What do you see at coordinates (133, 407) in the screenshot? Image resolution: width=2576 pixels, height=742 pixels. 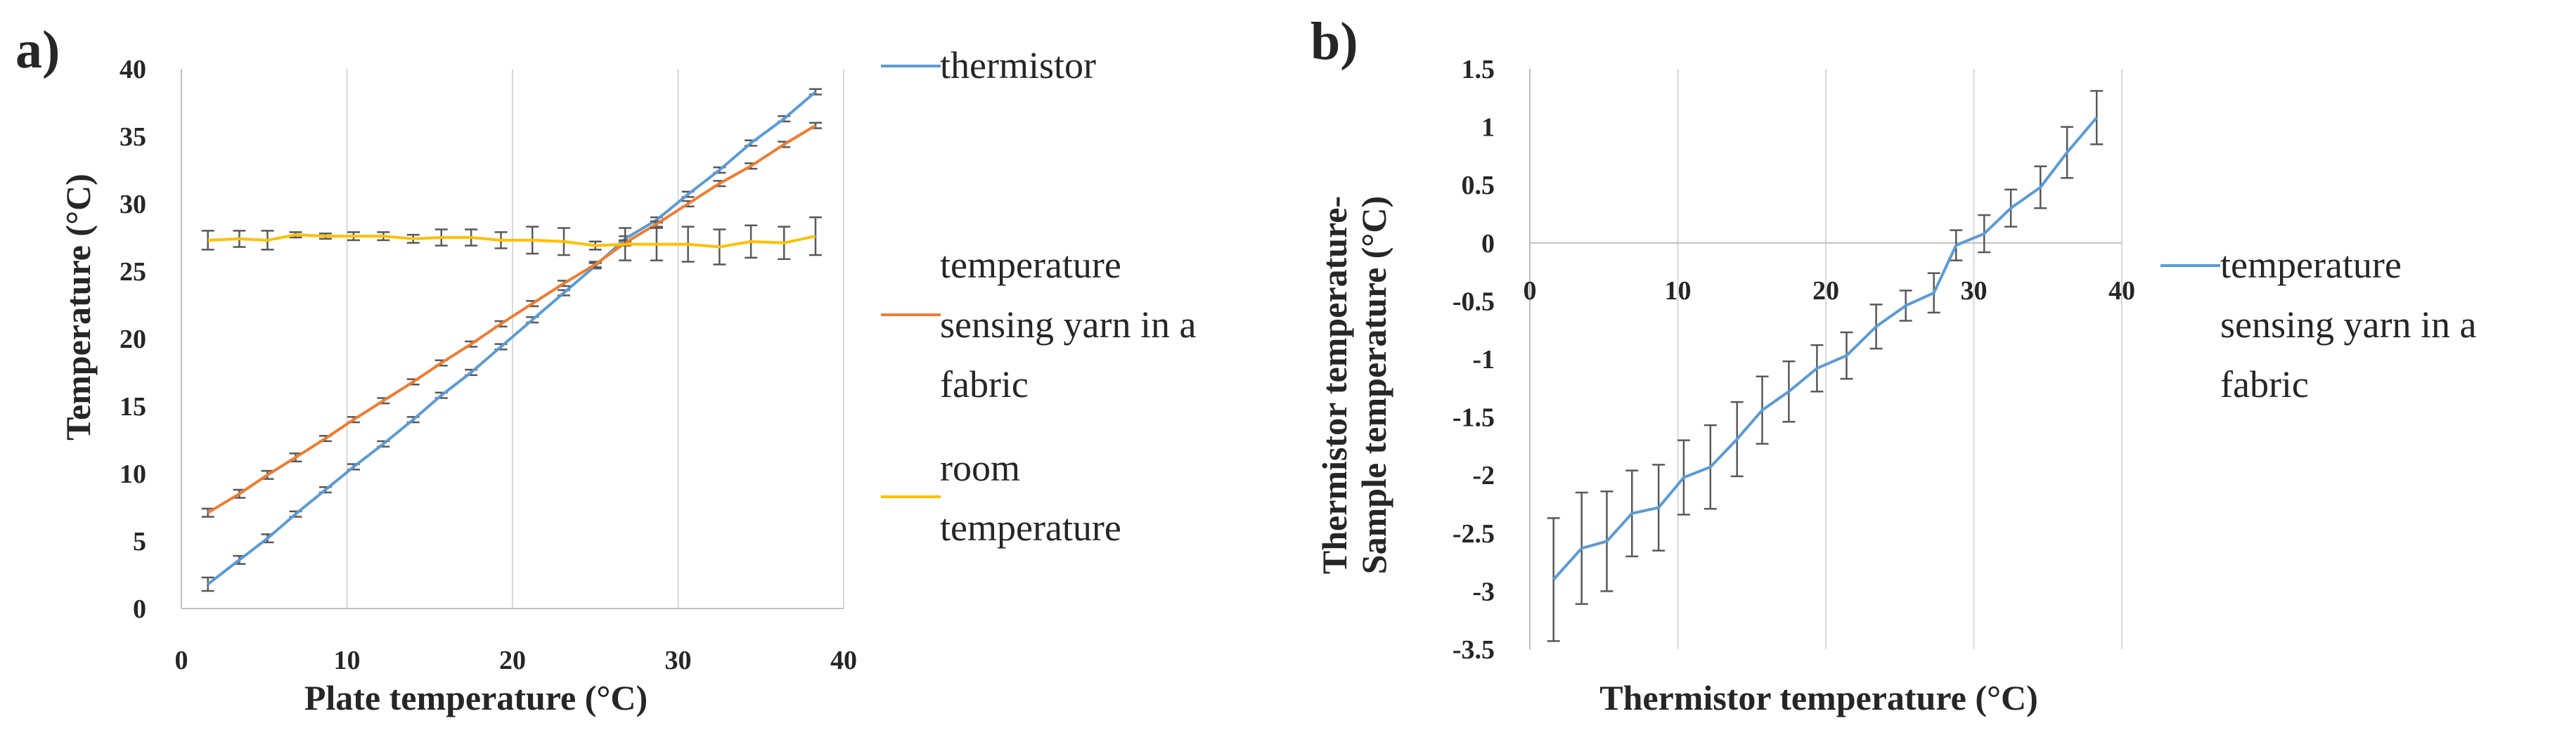 I see `y-tick-label: 15` at bounding box center [133, 407].